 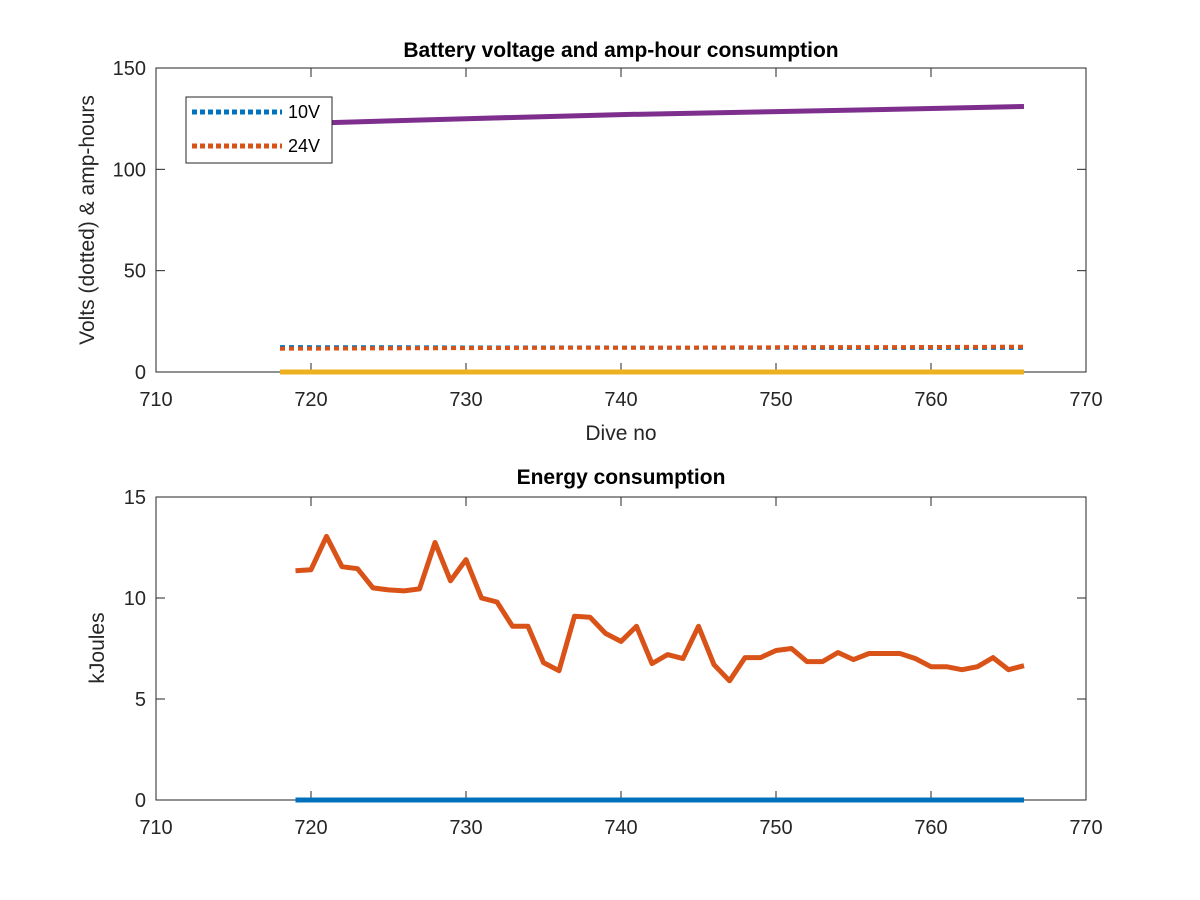 What do you see at coordinates (621, 477) in the screenshot?
I see `energy-chart-title: Energy consumption` at bounding box center [621, 477].